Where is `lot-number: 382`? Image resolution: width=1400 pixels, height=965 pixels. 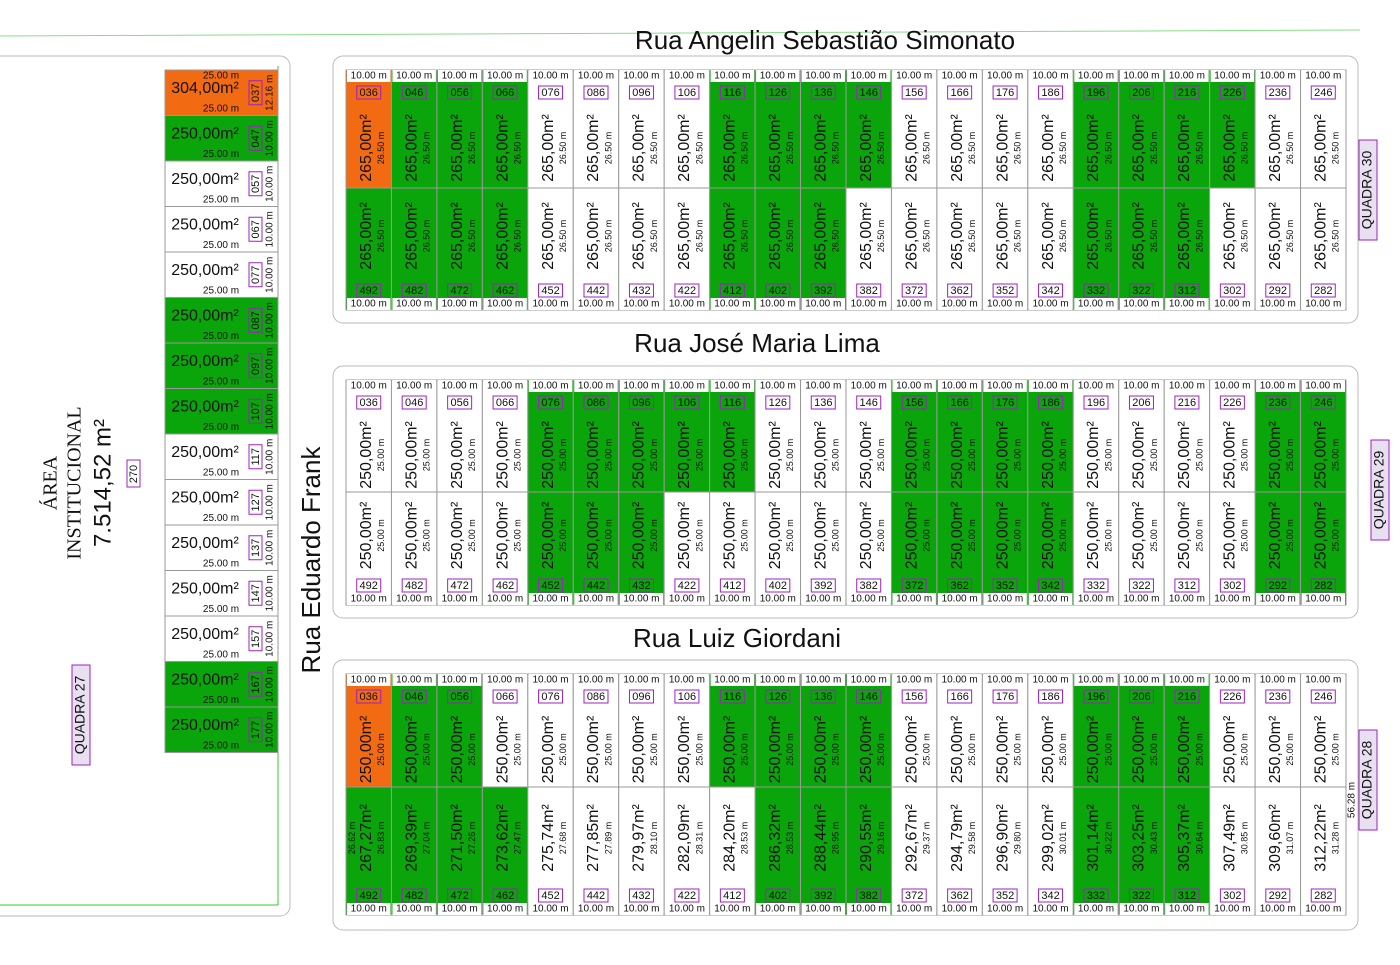 lot-number: 382 is located at coordinates (869, 291).